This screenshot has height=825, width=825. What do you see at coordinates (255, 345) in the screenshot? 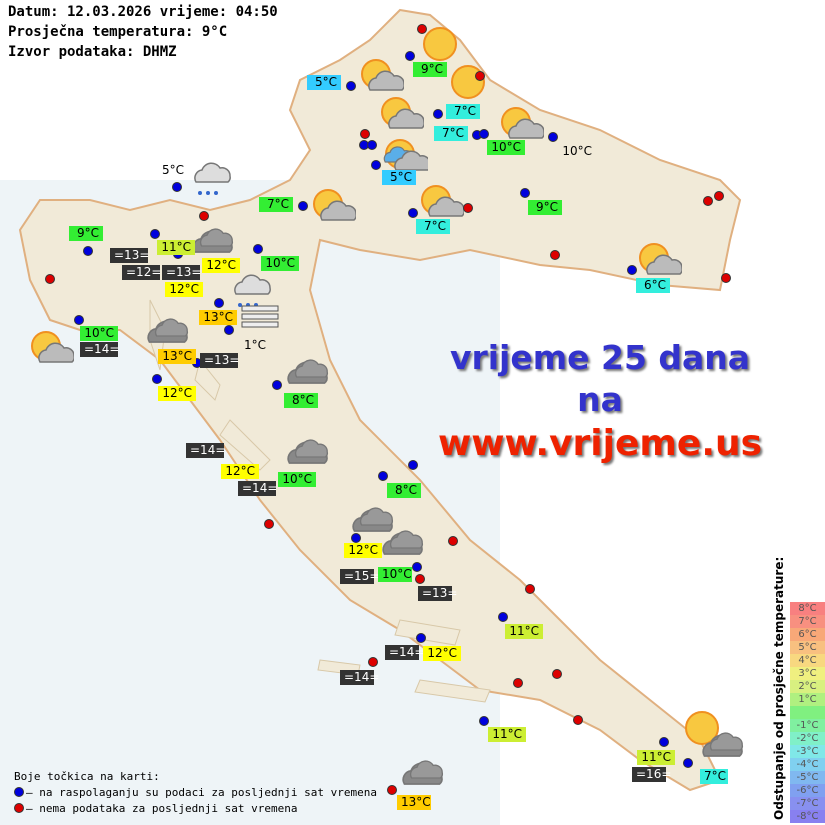
I see `temperature-label: 1°C` at bounding box center [255, 345].